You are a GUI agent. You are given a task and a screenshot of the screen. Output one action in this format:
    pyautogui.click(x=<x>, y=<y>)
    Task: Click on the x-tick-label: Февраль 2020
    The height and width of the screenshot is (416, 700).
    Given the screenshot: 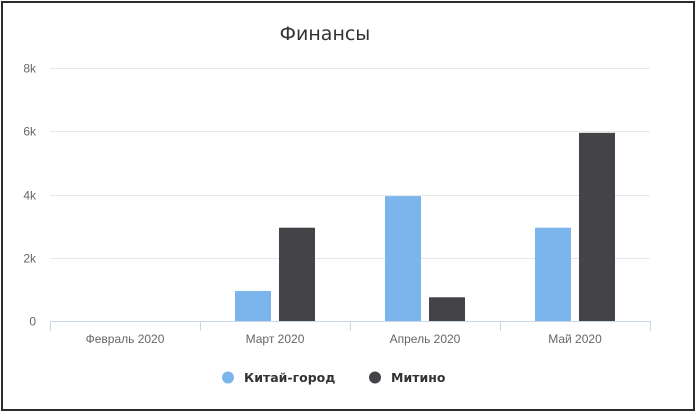 What is the action you would take?
    pyautogui.click(x=125, y=339)
    